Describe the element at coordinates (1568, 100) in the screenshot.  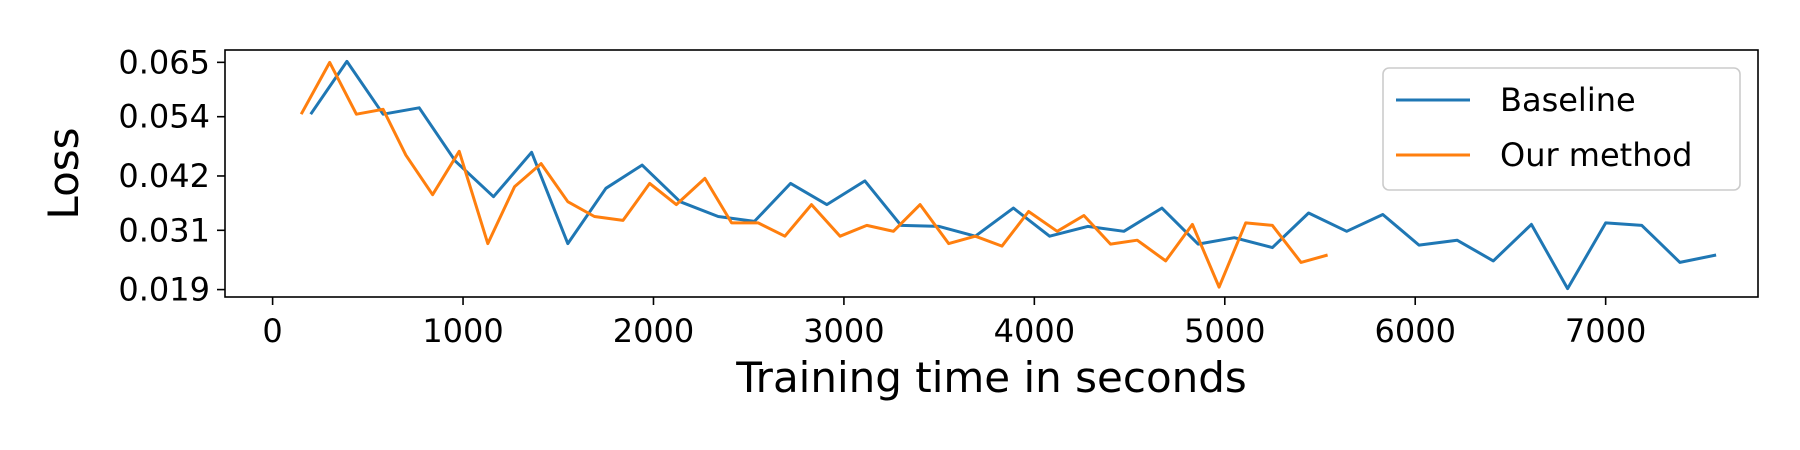
I see `legend-label-baseline: Baseline` at that location.